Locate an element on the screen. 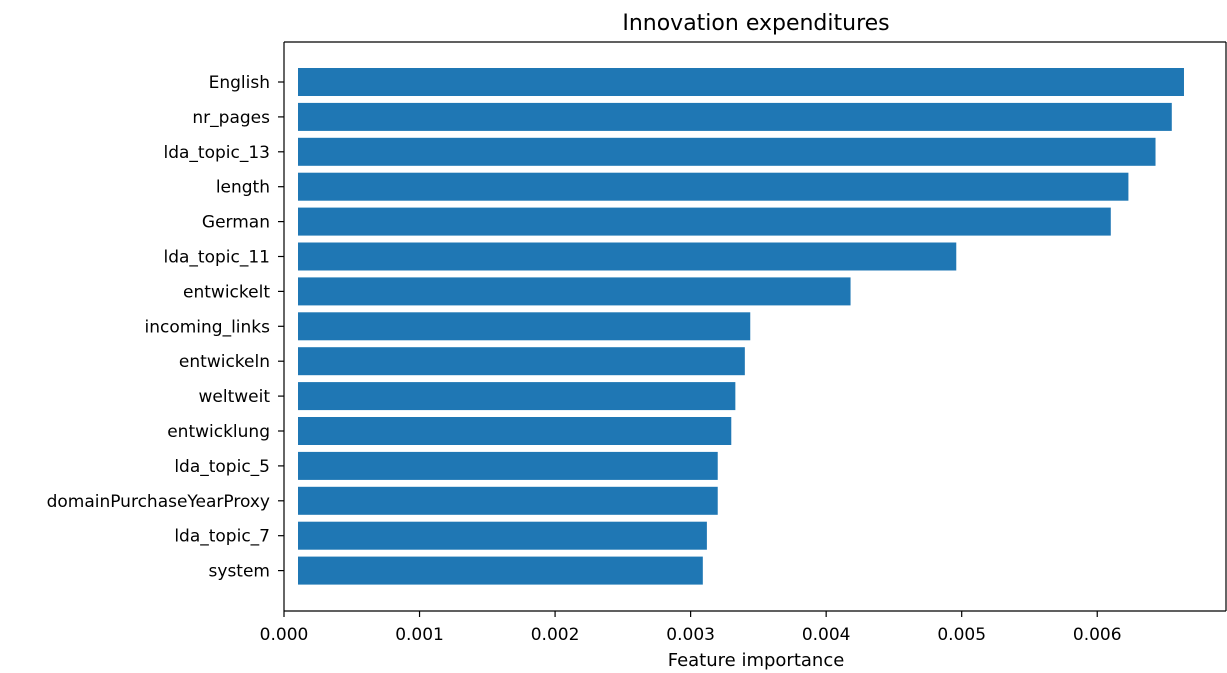 The height and width of the screenshot is (673, 1227). y-tick-label: entwickeln is located at coordinates (224, 362).